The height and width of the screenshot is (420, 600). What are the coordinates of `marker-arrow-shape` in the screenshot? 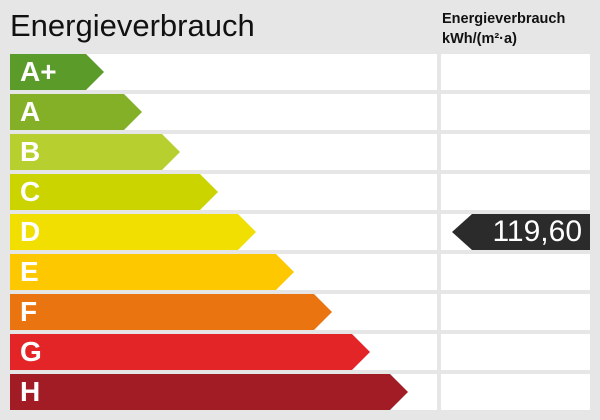 It's located at (521, 232).